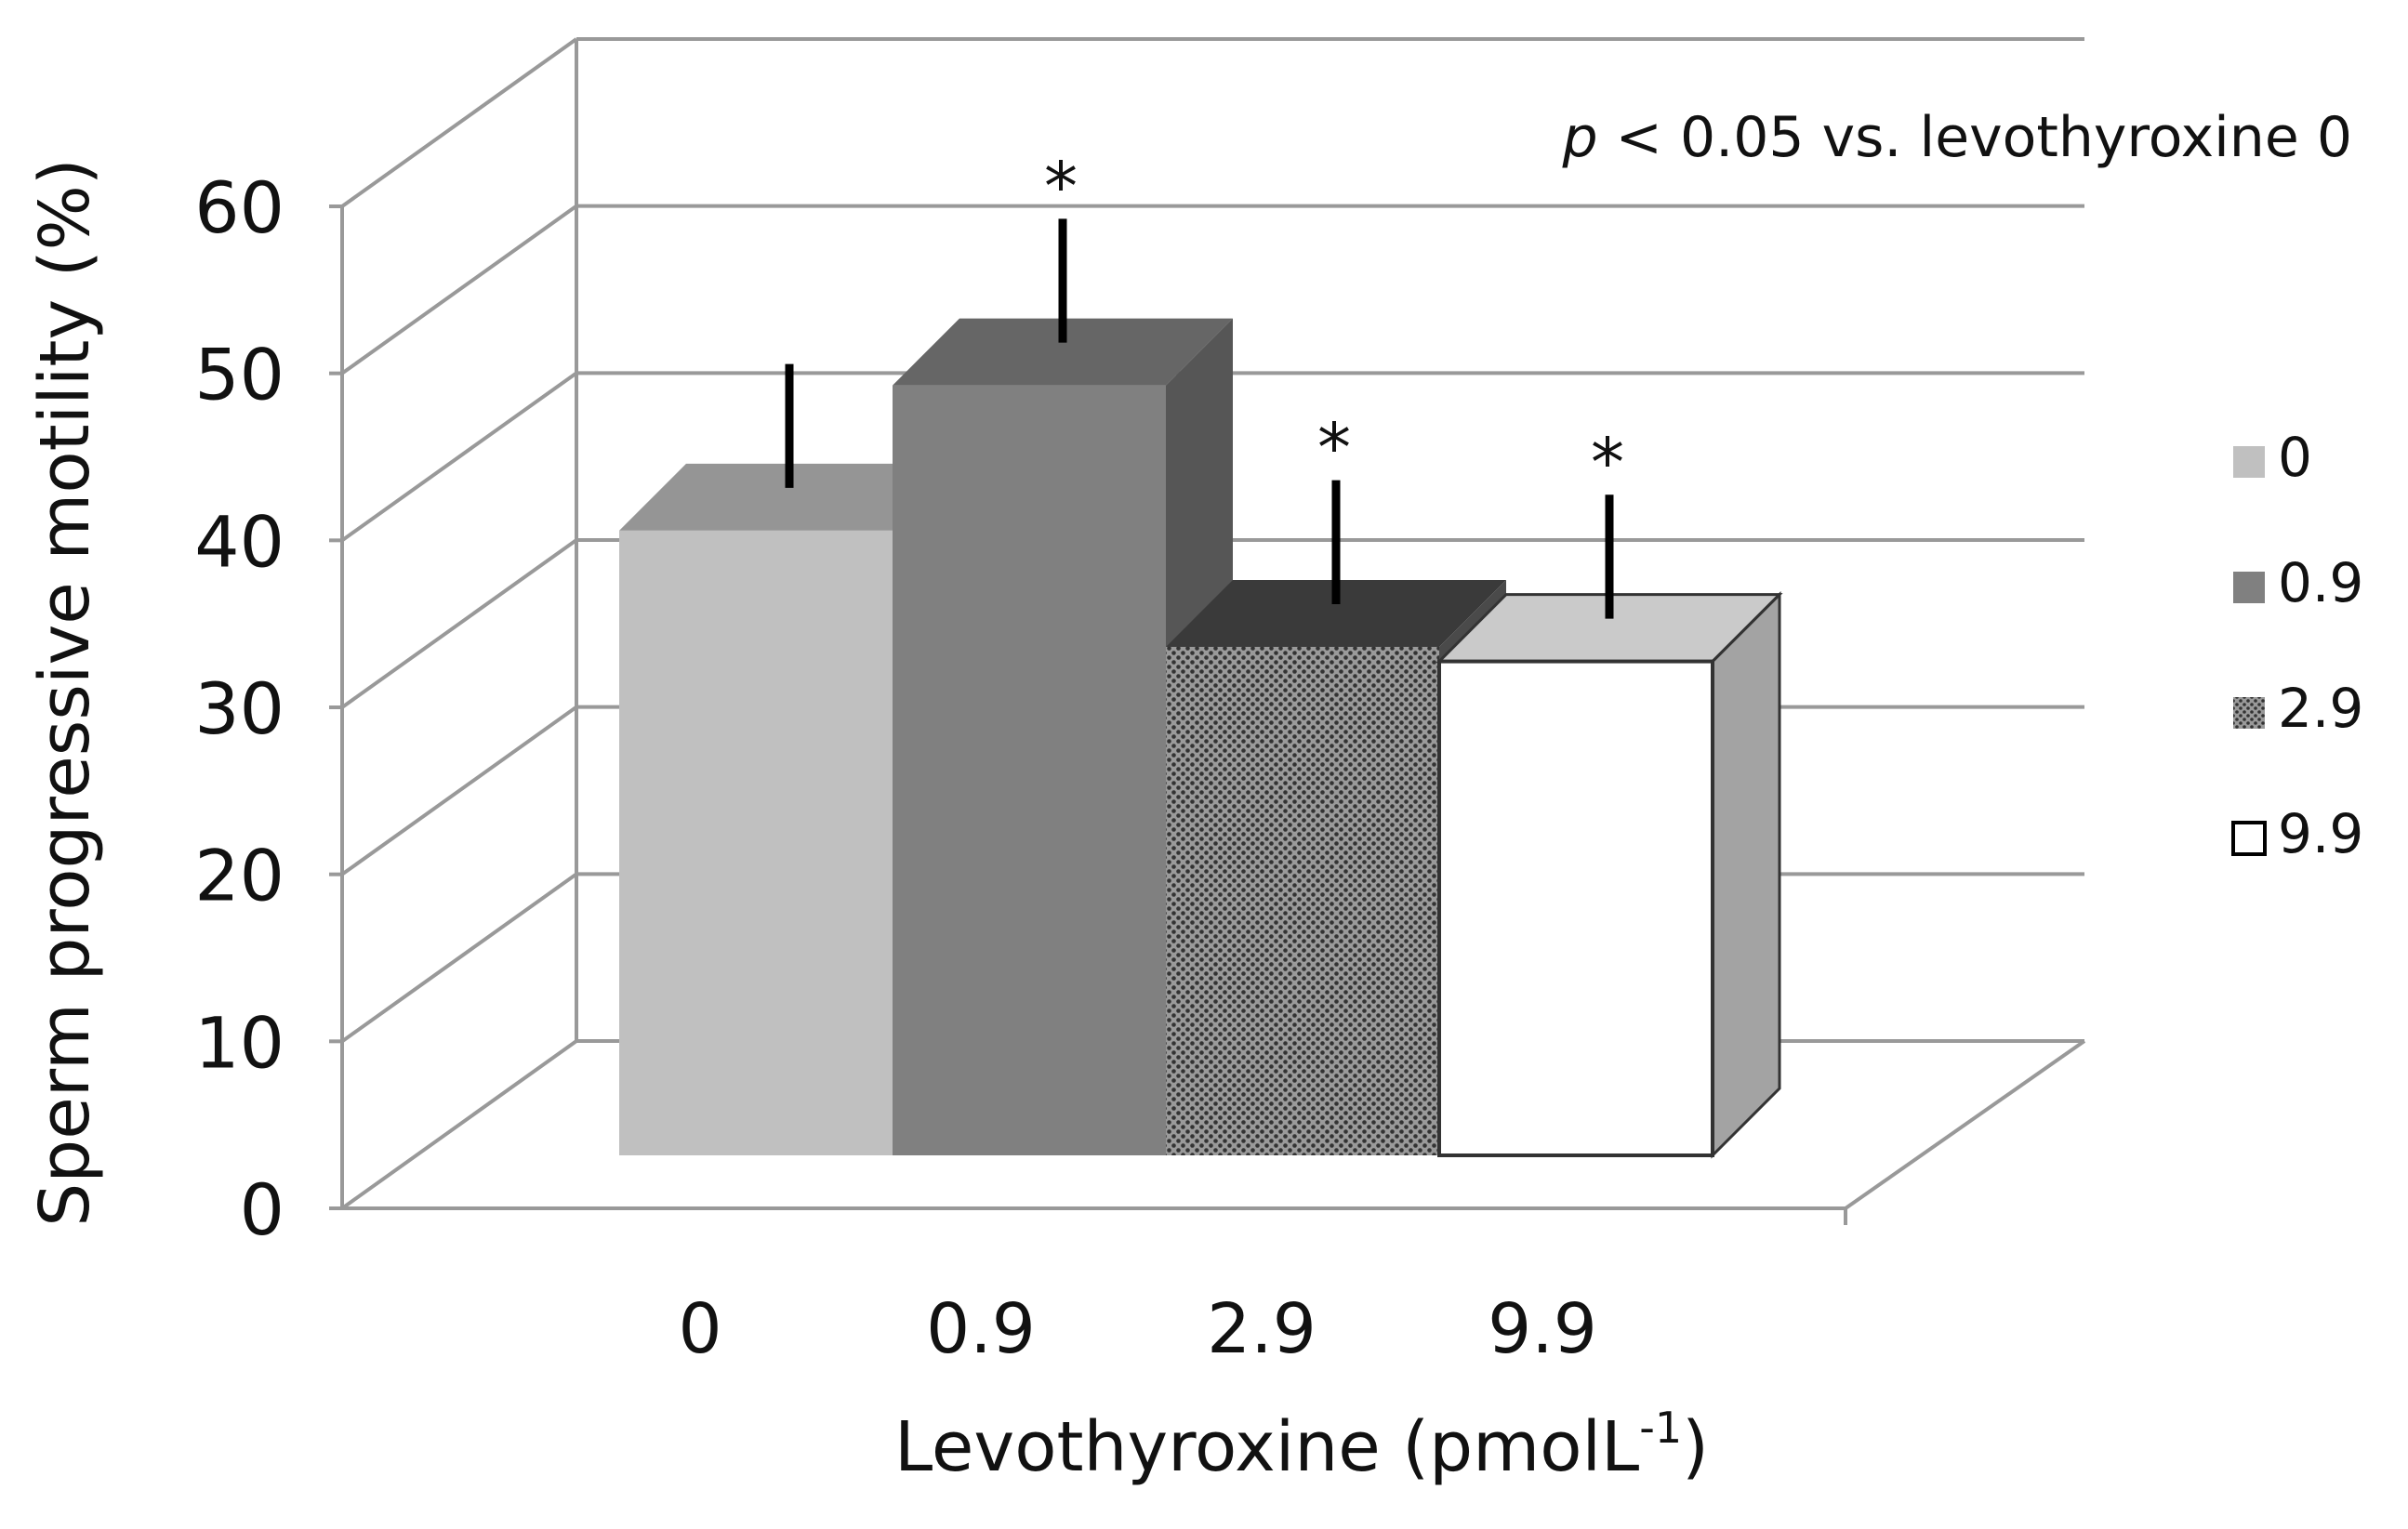 The image size is (2408, 1529). Describe the element at coordinates (65, 692) in the screenshot. I see `y-axis-title: Sperm progressive motility (%)` at that location.